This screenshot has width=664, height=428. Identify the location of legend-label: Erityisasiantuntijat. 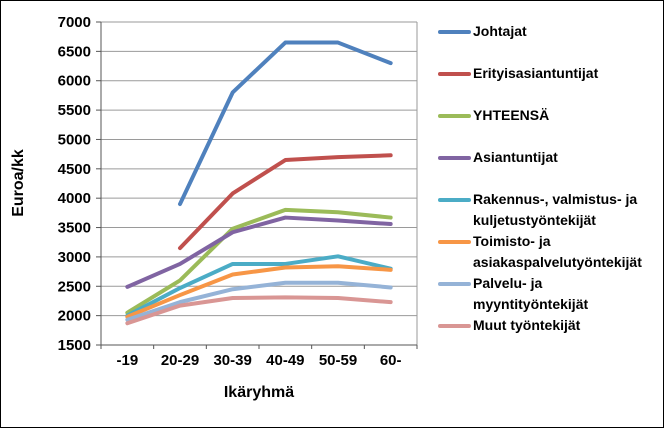
(536, 73).